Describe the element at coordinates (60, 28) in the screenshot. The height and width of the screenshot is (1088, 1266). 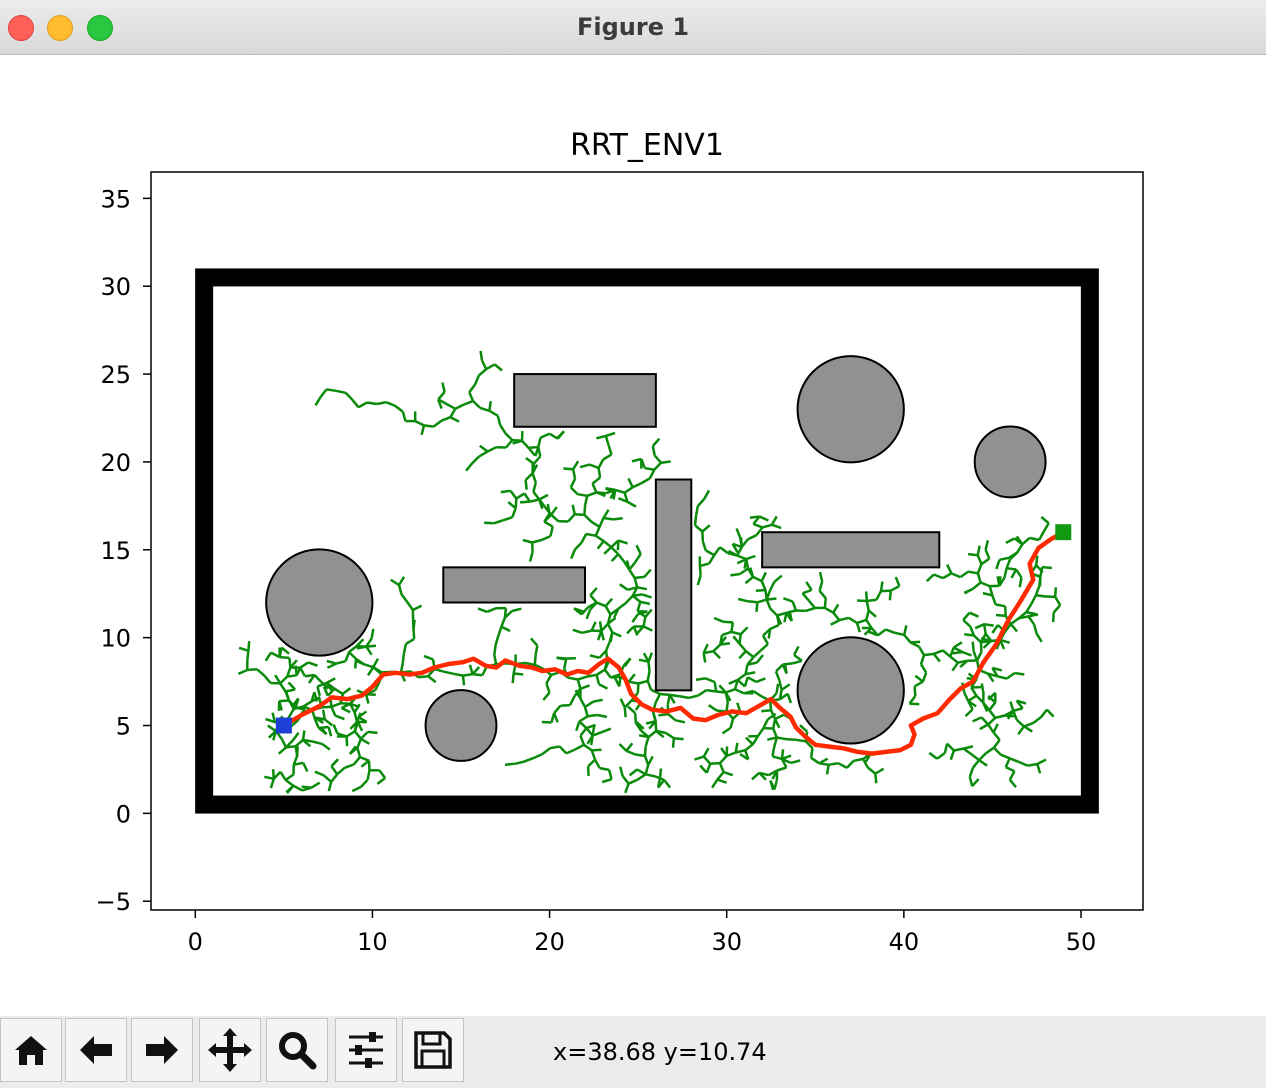
I see `minimize-window-button` at that location.